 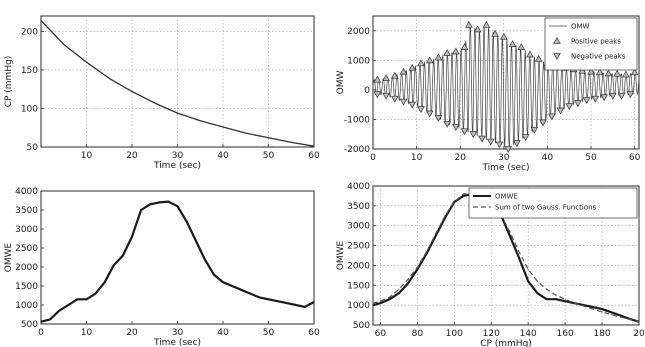 I want to click on x-tick-label: 100, so click(x=454, y=334).